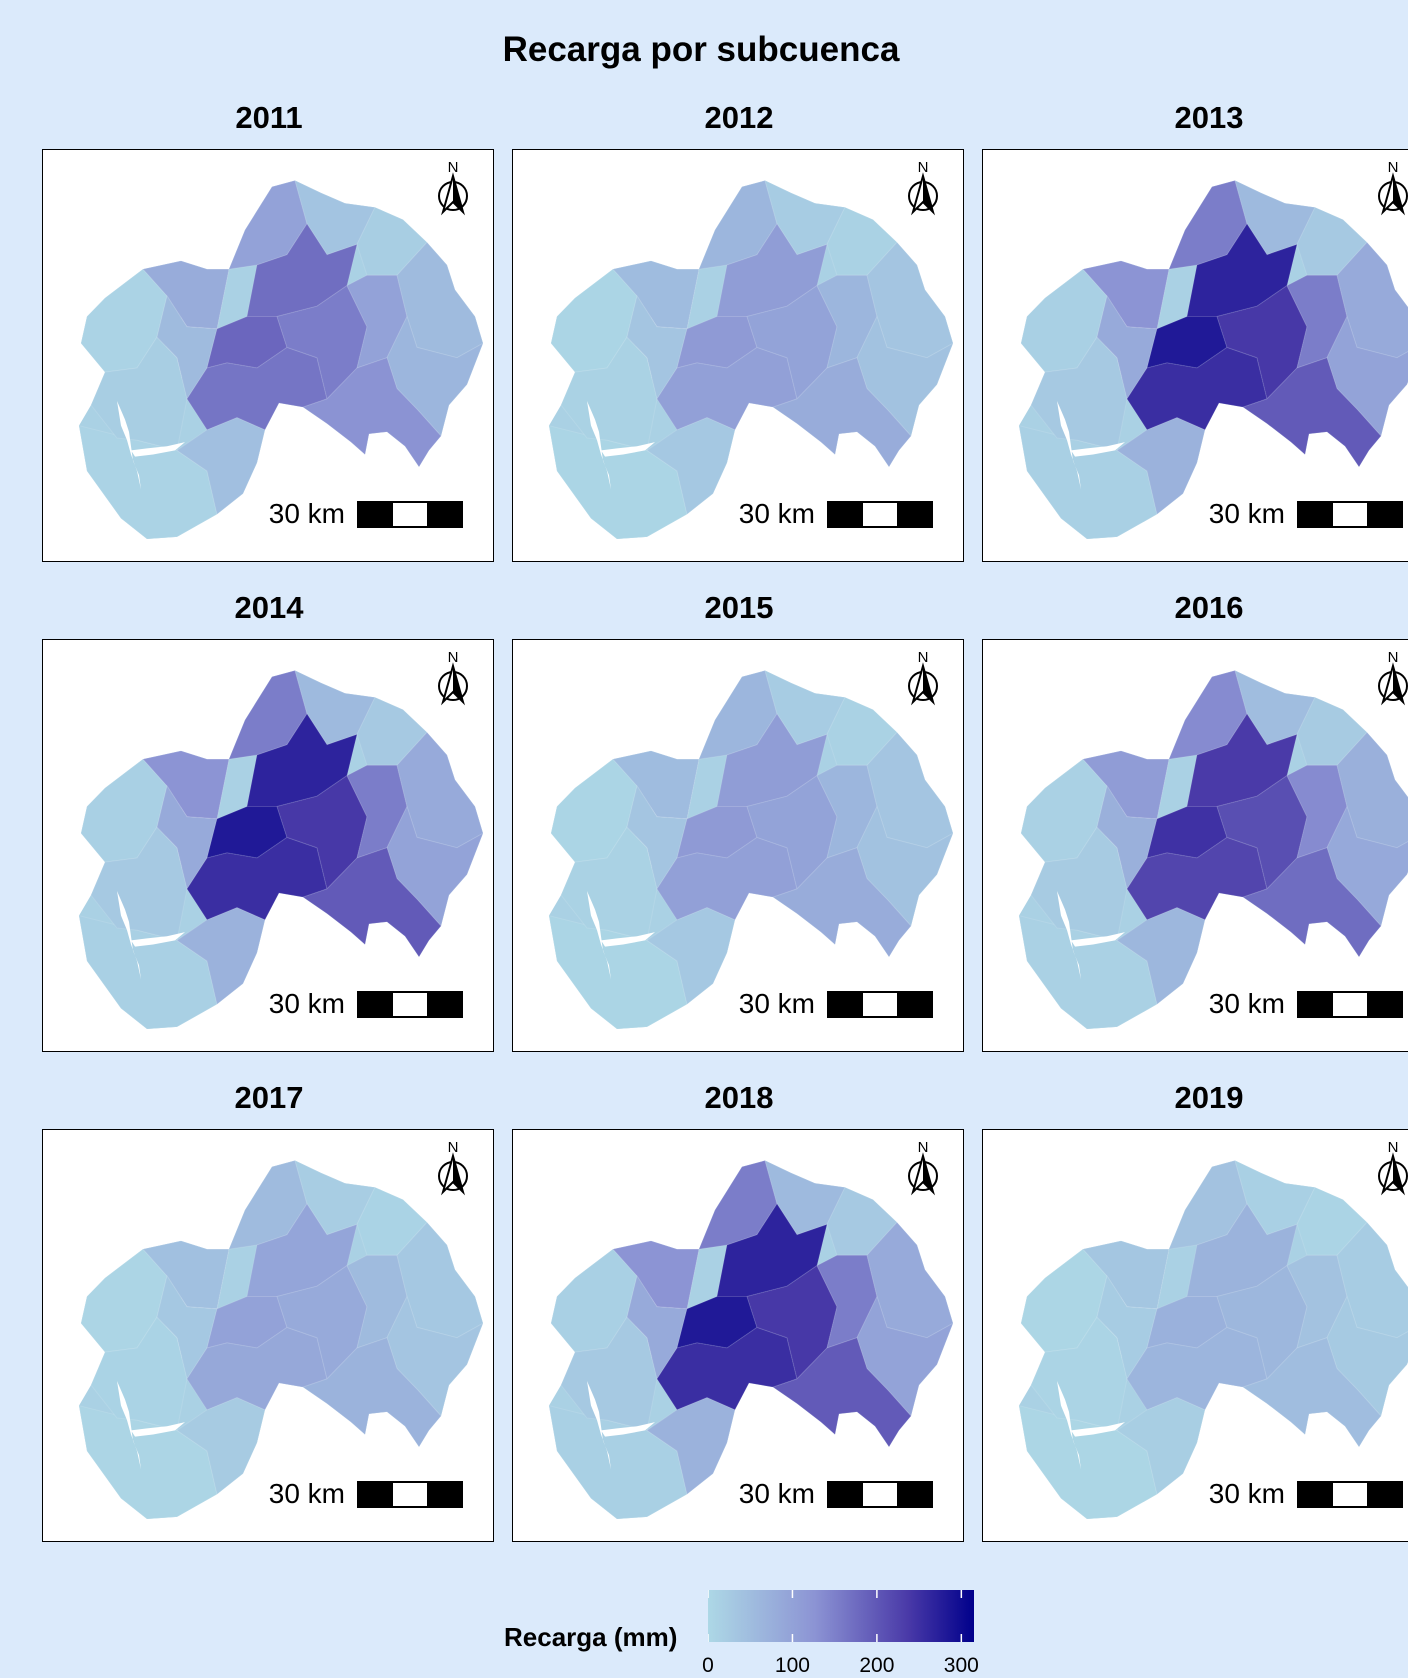  What do you see at coordinates (701, 49) in the screenshot?
I see `figure-title-text: Recarga por subcuenca` at bounding box center [701, 49].